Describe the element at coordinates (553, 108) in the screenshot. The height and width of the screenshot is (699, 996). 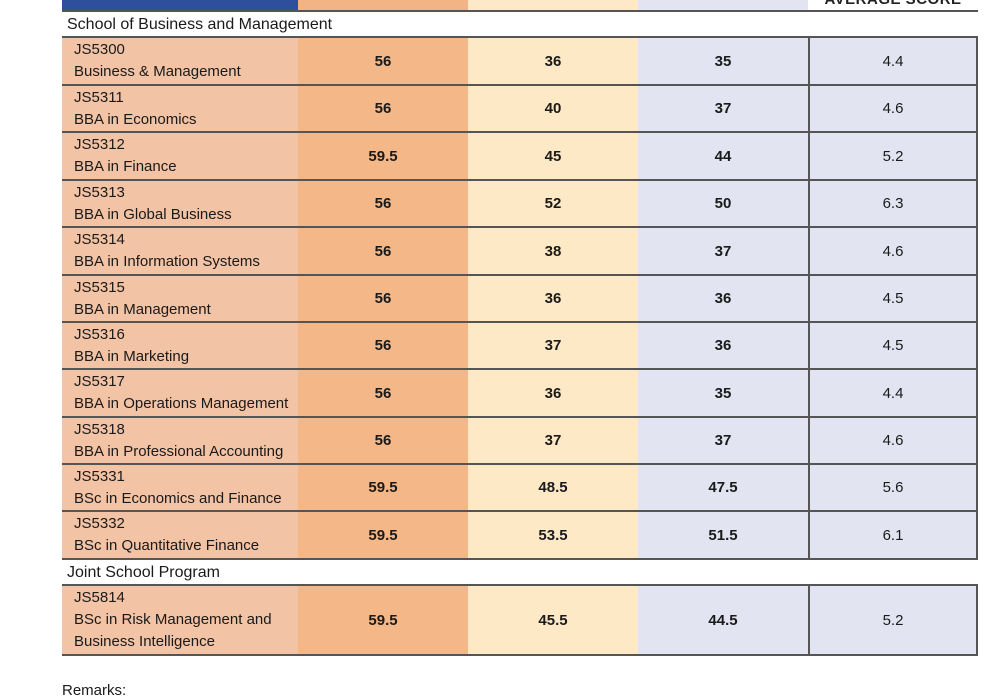
I see `score-col2: 40` at that location.